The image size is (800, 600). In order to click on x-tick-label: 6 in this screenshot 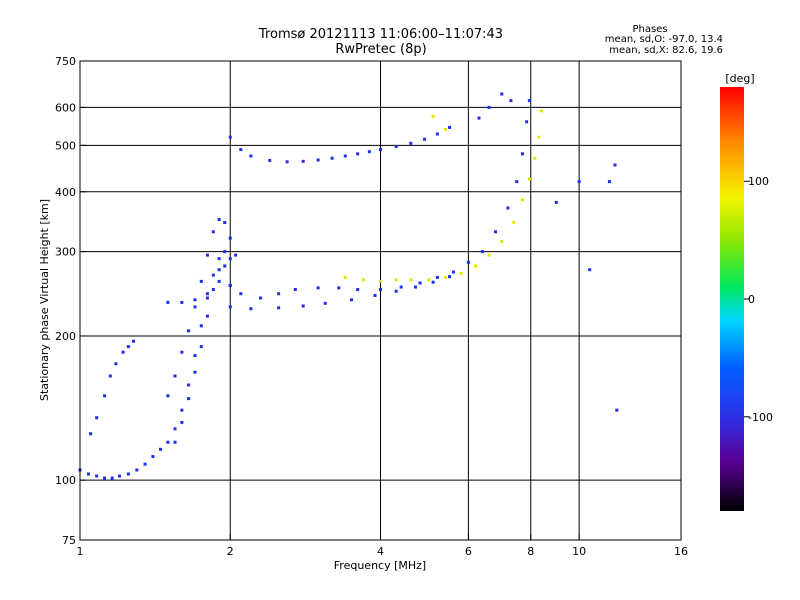, I will do `click(468, 551)`.